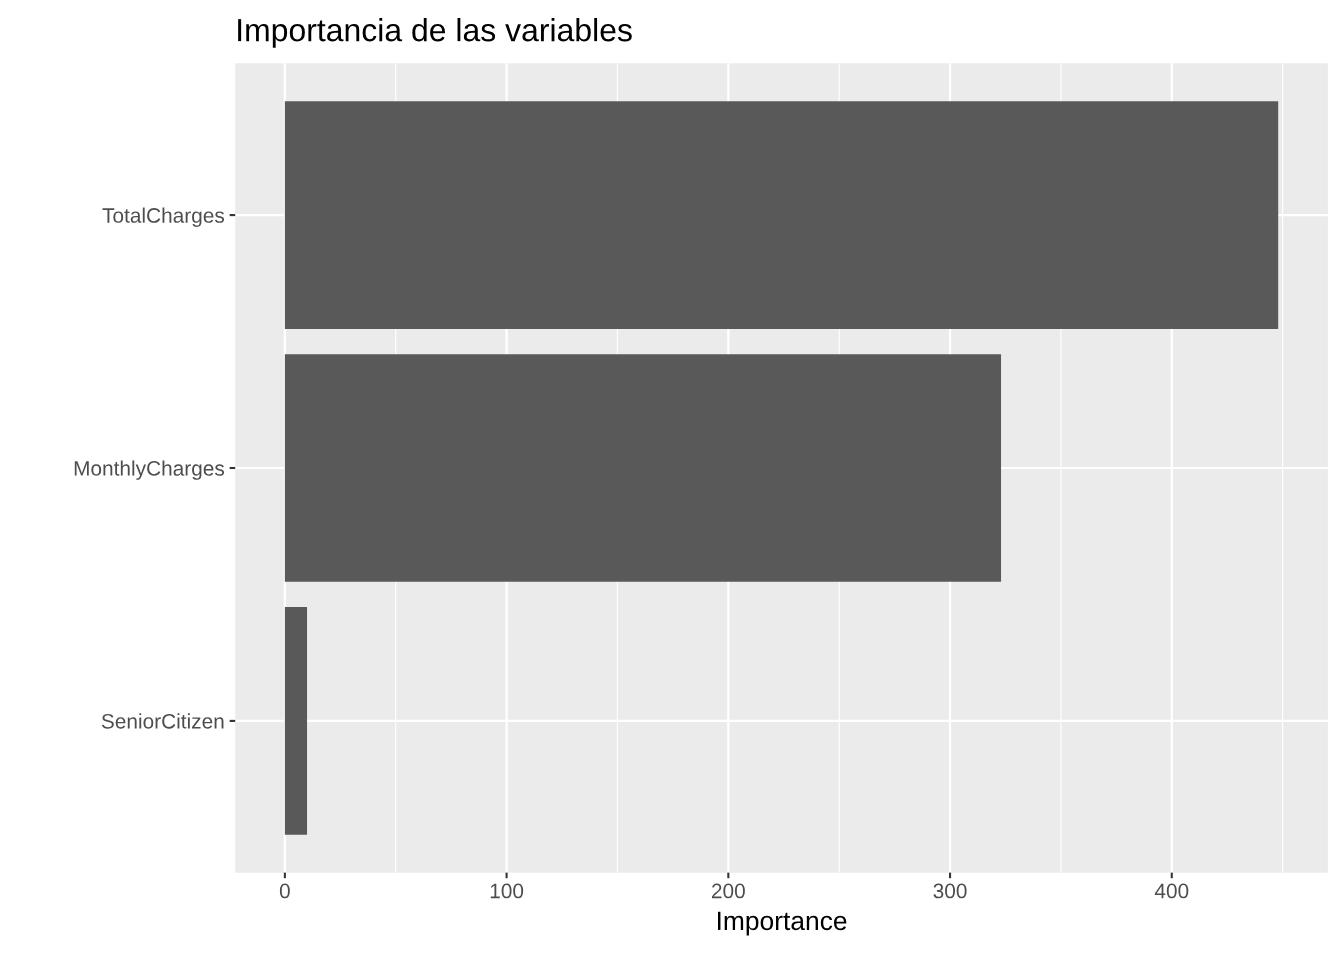  What do you see at coordinates (284, 891) in the screenshot?
I see `x-tick-label: 0` at bounding box center [284, 891].